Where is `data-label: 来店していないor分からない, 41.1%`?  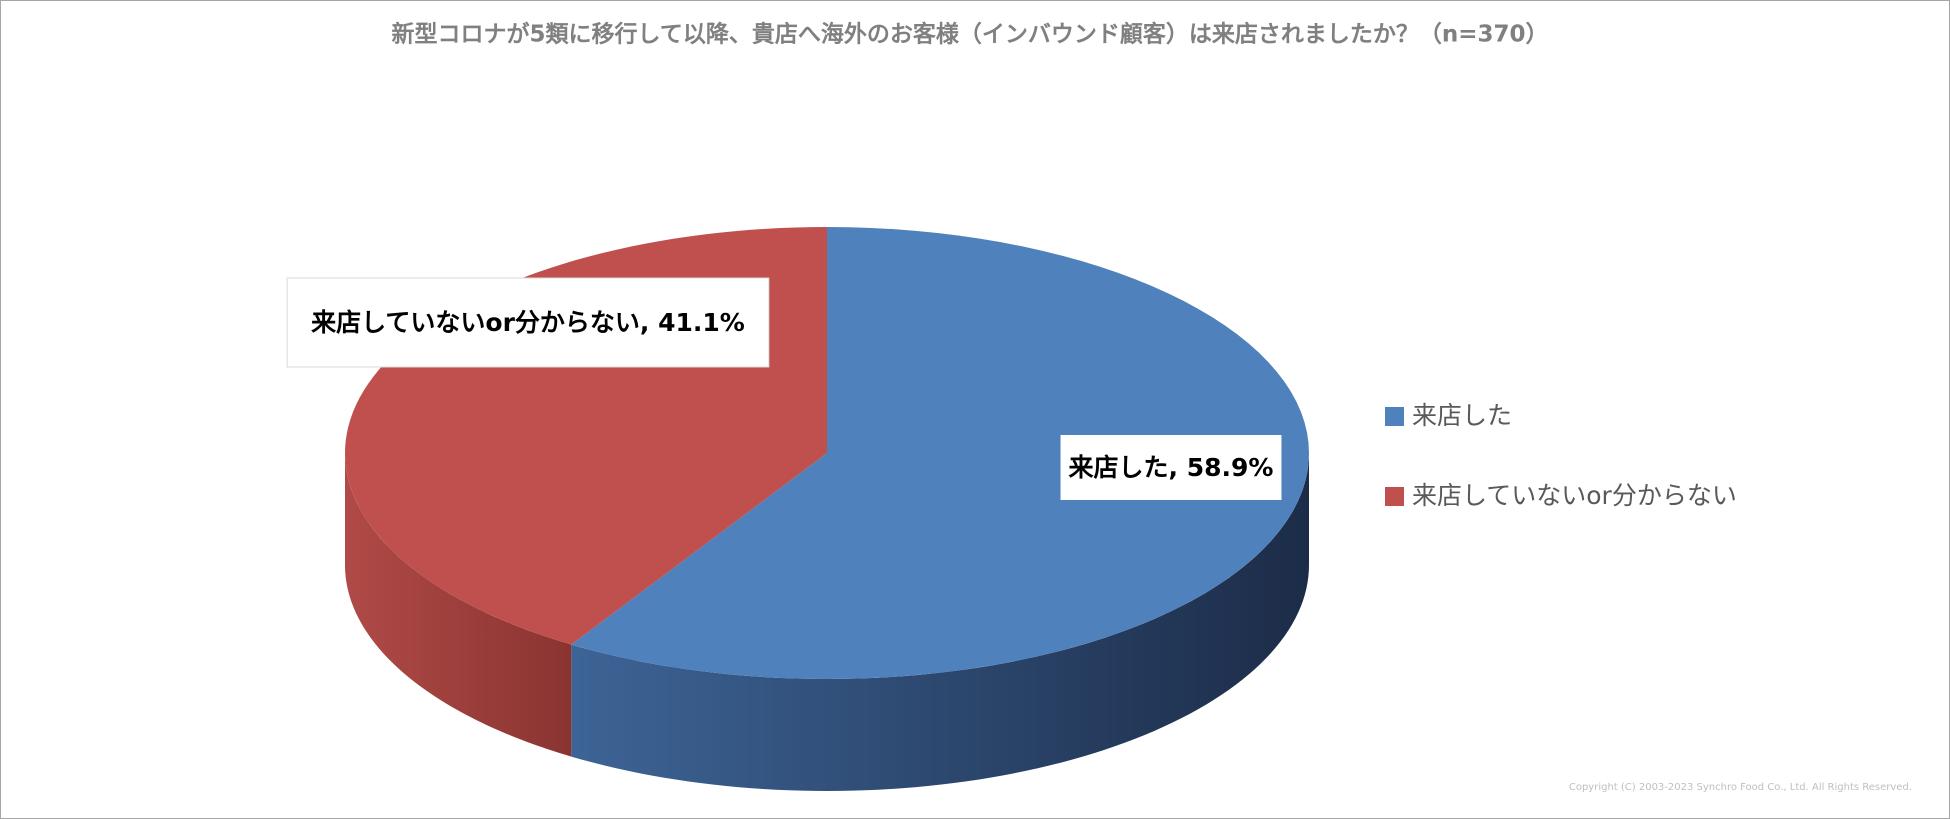 data-label: 来店していないor分からない, 41.1% is located at coordinates (528, 322).